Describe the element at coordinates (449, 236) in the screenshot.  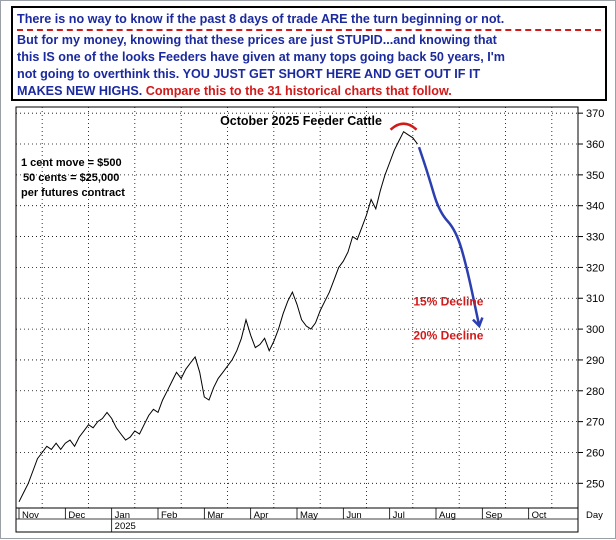
I see `forecast-arrow` at that location.